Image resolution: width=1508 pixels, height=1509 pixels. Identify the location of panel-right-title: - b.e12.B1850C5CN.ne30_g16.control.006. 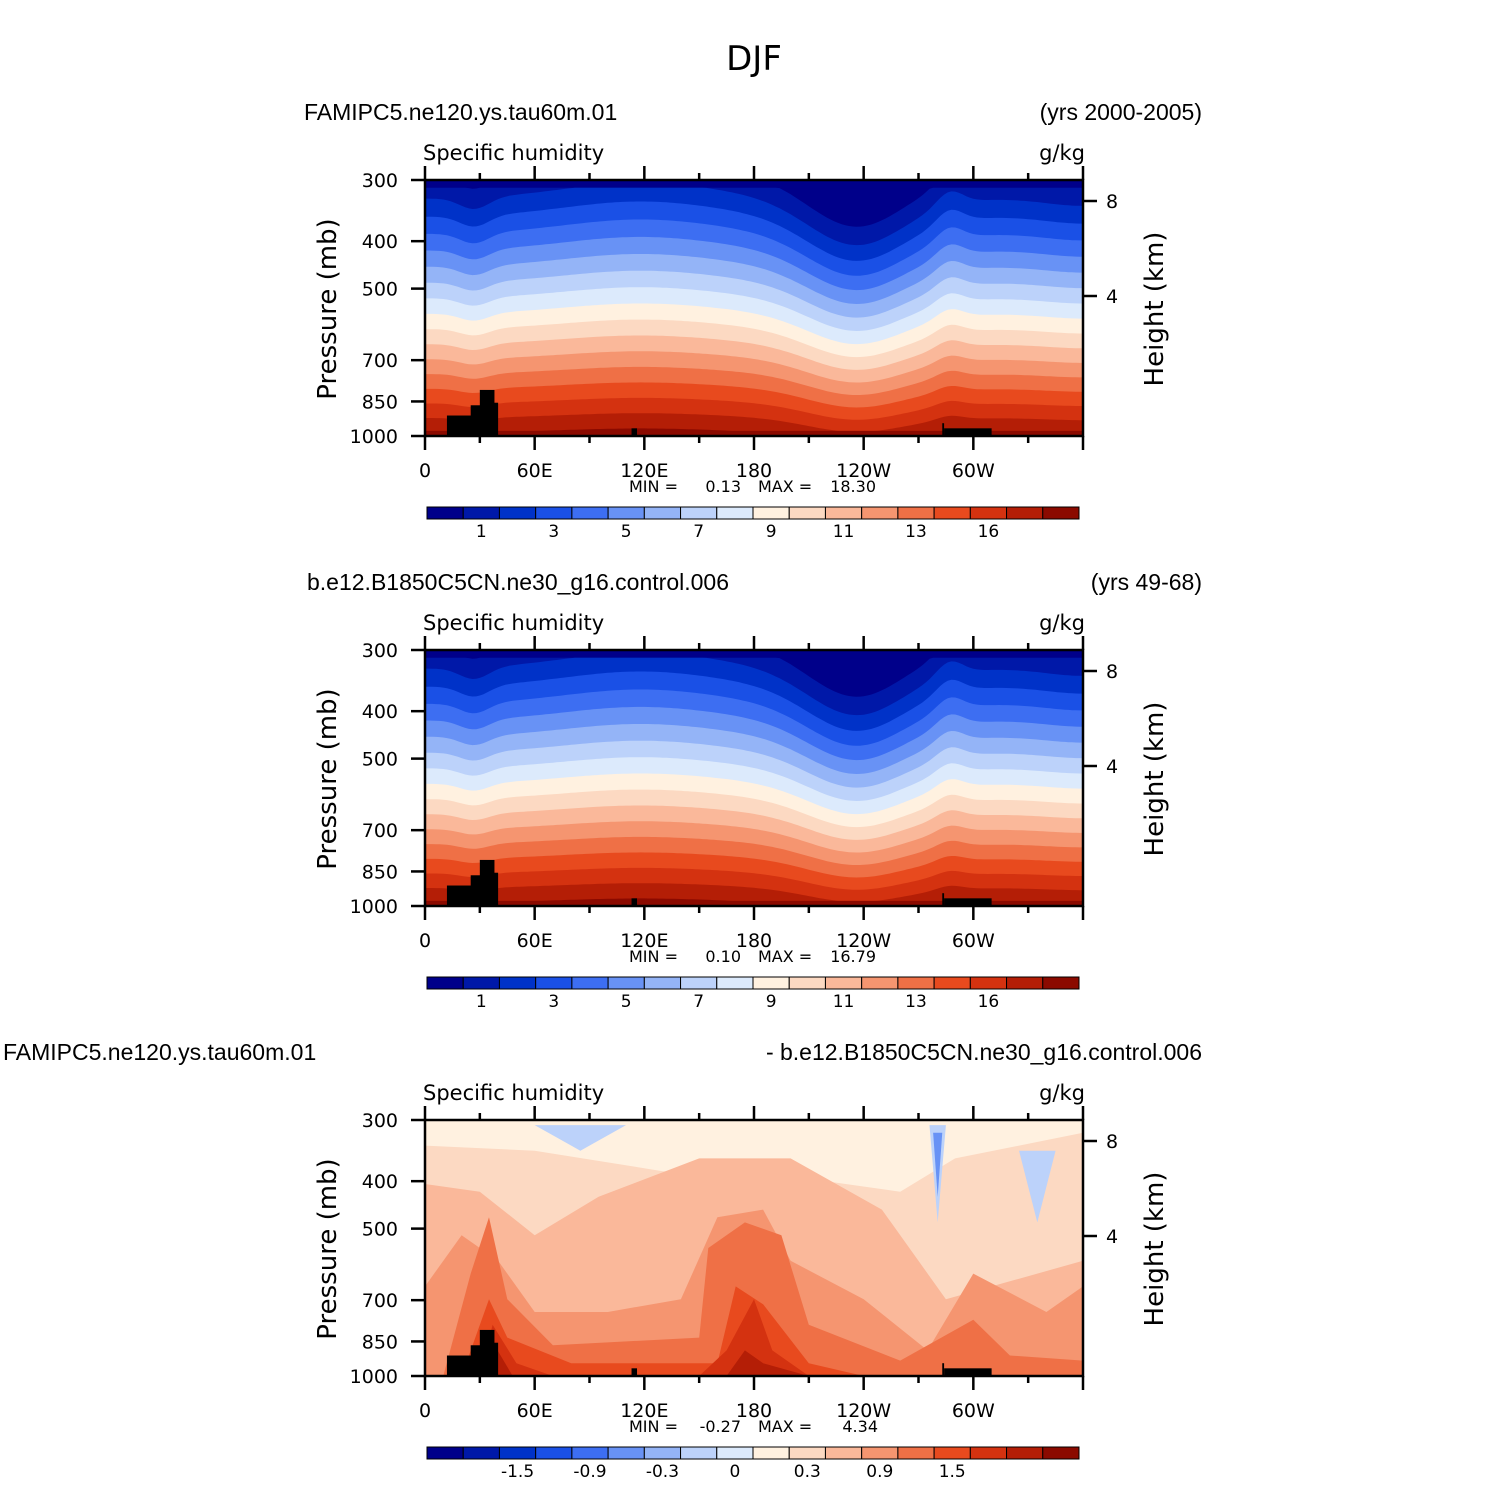
(984, 1052).